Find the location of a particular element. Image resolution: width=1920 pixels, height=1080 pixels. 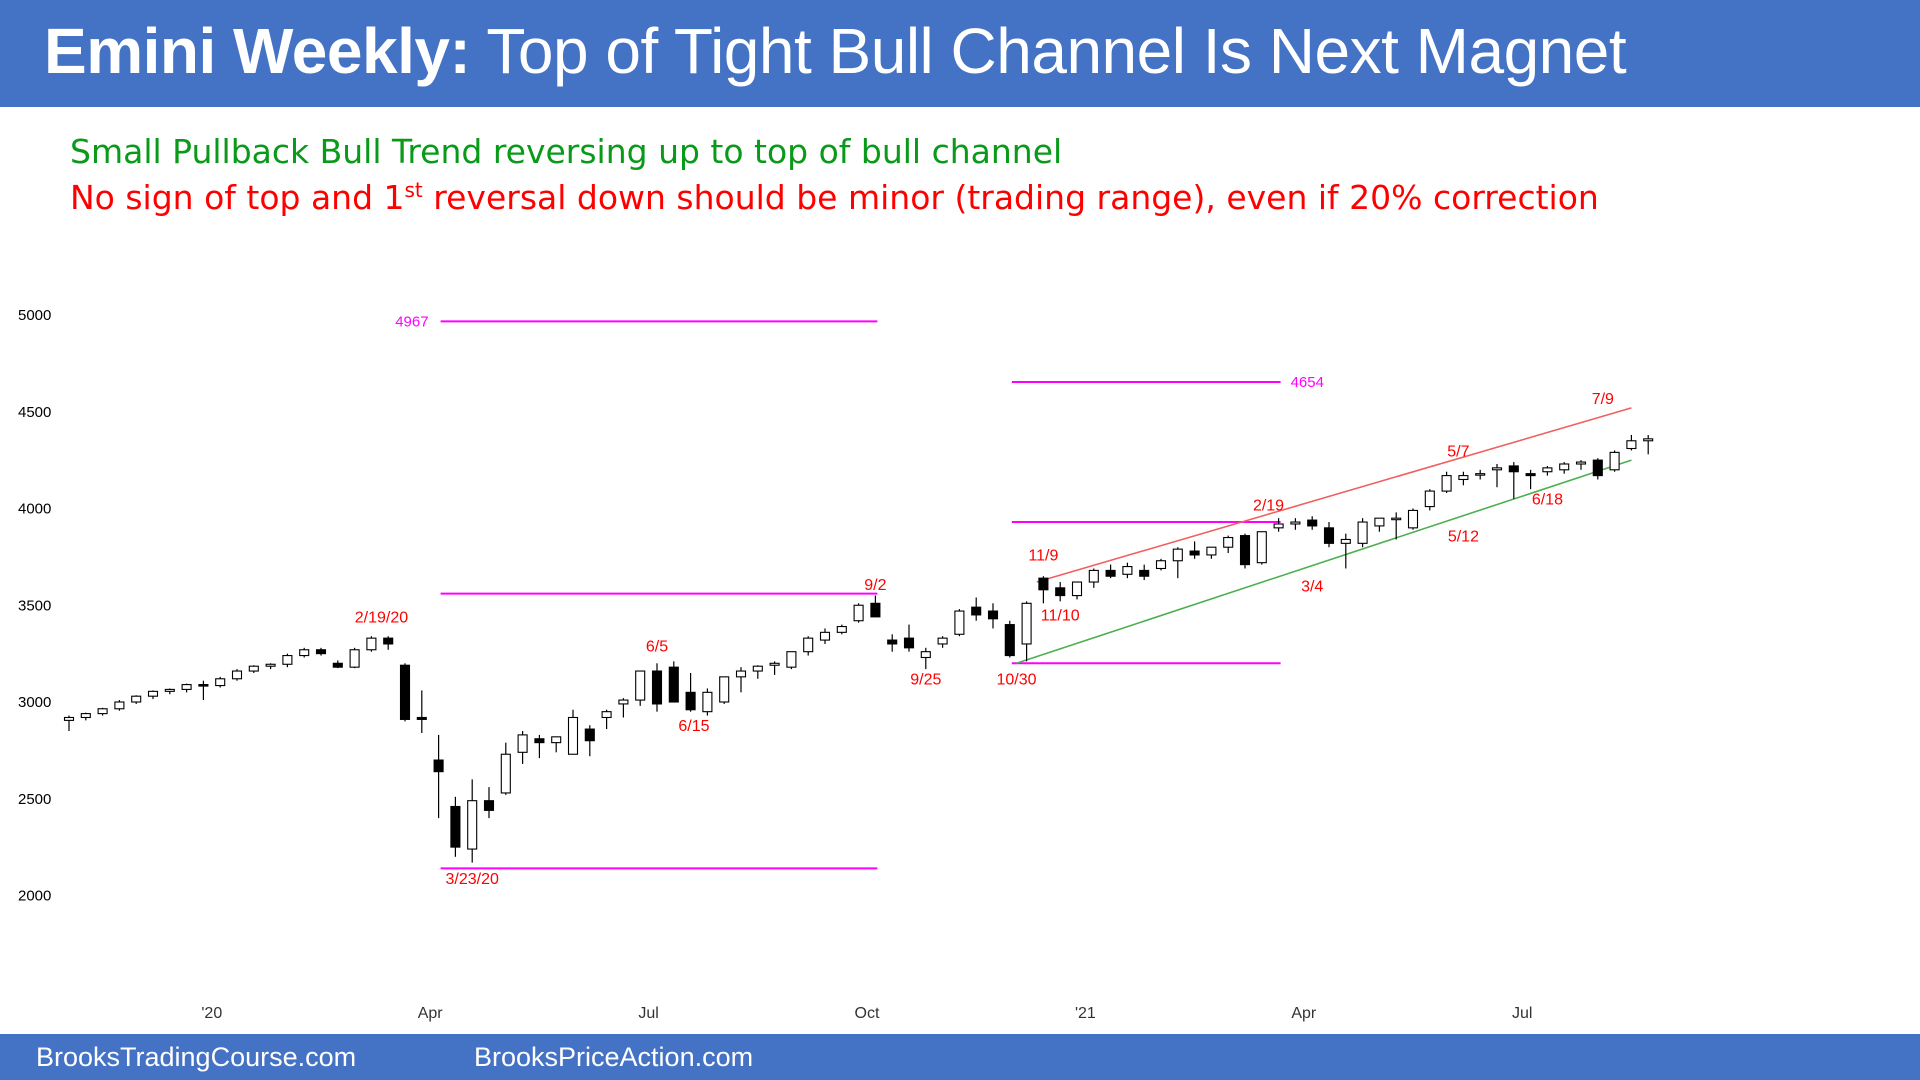

subtitle-line-2-a: No sign of top and 1 is located at coordinates (237, 197).